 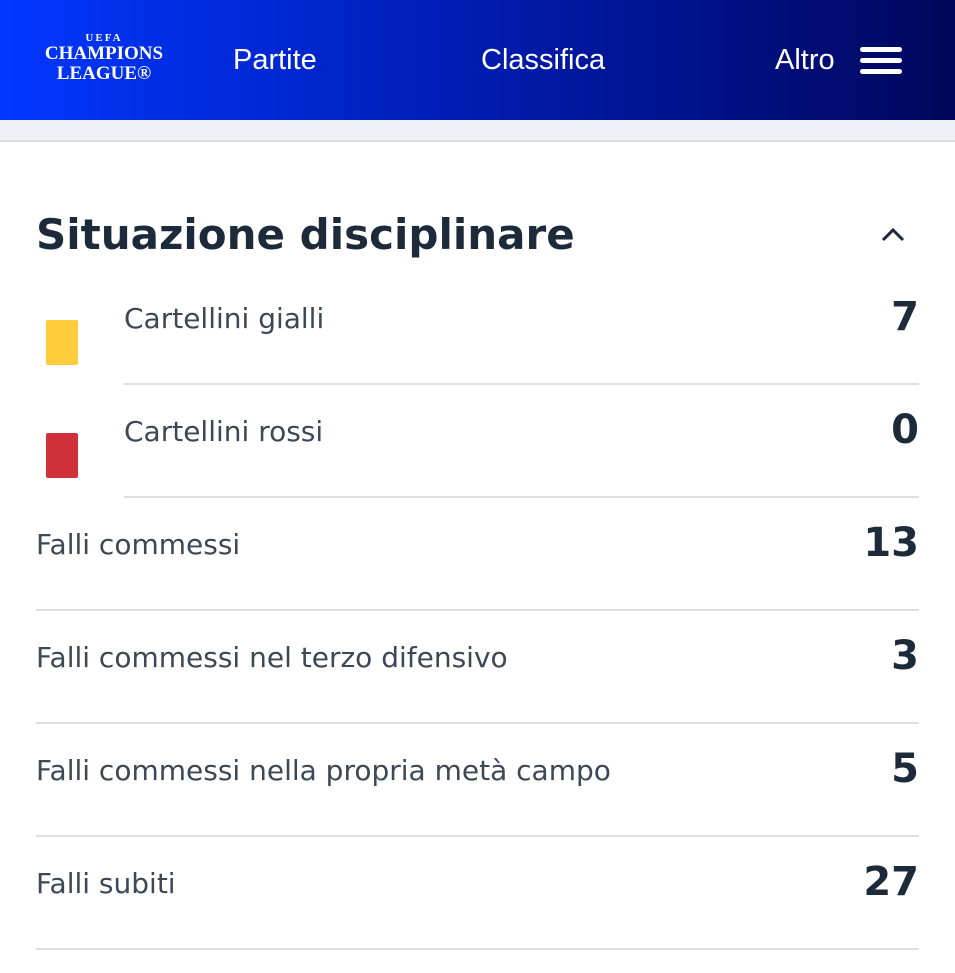 What do you see at coordinates (905, 430) in the screenshot?
I see `stat-value: 0` at bounding box center [905, 430].